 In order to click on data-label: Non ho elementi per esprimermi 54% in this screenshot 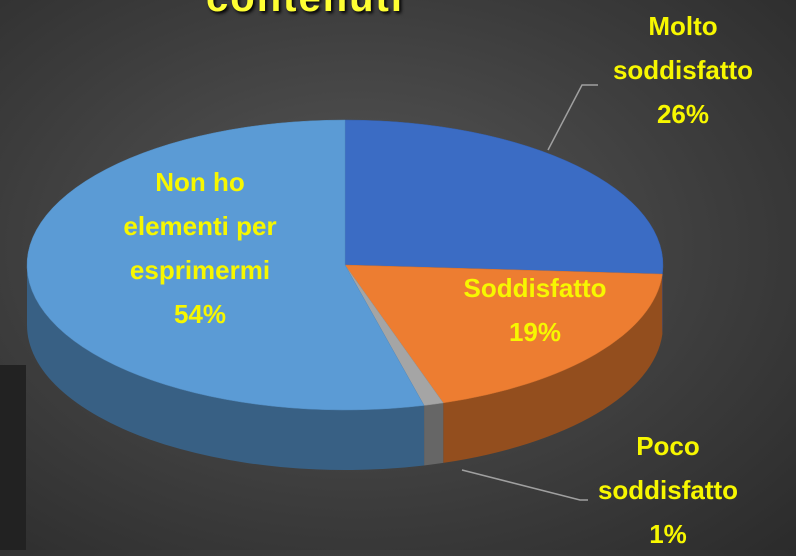, I will do `click(200, 248)`.